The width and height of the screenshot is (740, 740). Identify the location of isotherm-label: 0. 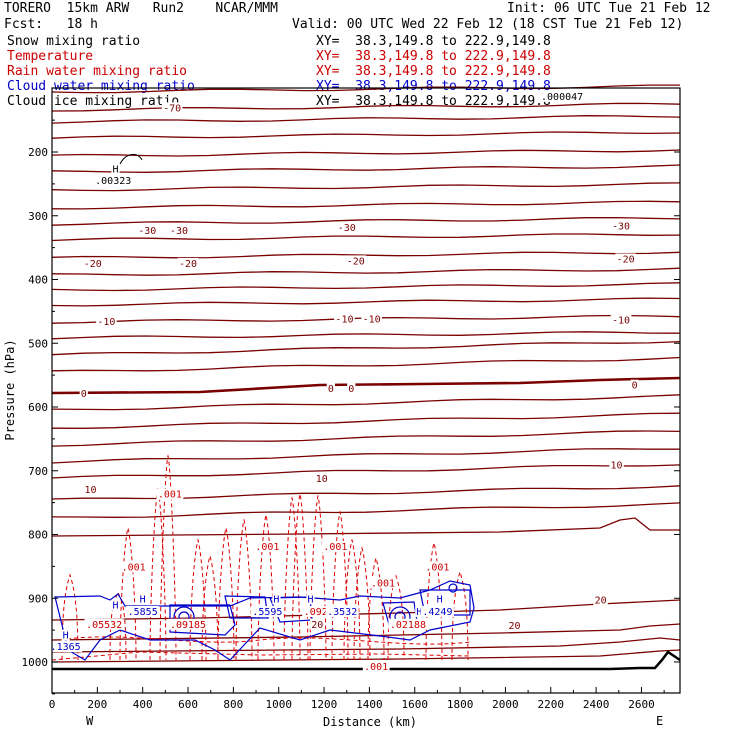
(331, 389).